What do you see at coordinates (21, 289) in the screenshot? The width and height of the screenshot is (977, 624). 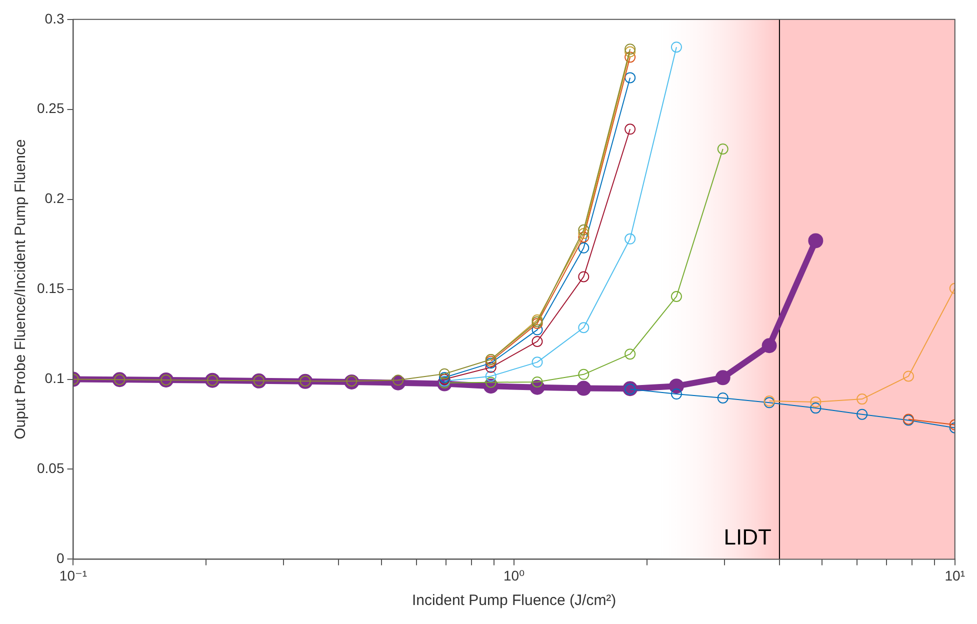 I see `y-axis-title: Ouput Probe Fluence/Incident Pump Fluence` at bounding box center [21, 289].